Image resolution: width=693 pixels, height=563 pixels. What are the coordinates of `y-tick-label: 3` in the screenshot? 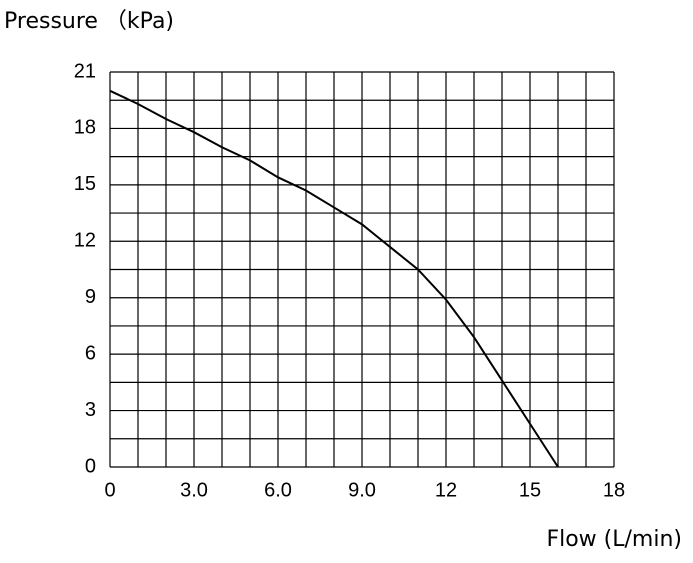 It's located at (90, 410).